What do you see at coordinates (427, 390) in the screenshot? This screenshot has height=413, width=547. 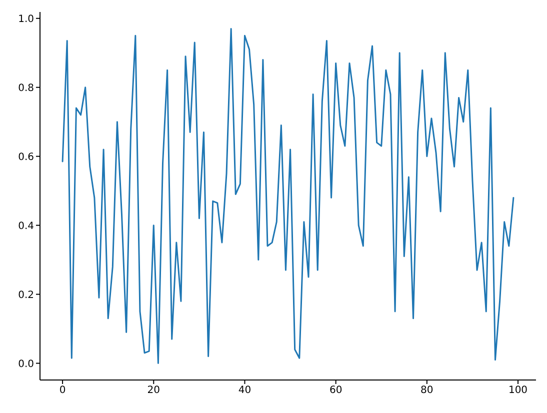 I see `x-tick-label: 80` at bounding box center [427, 390].